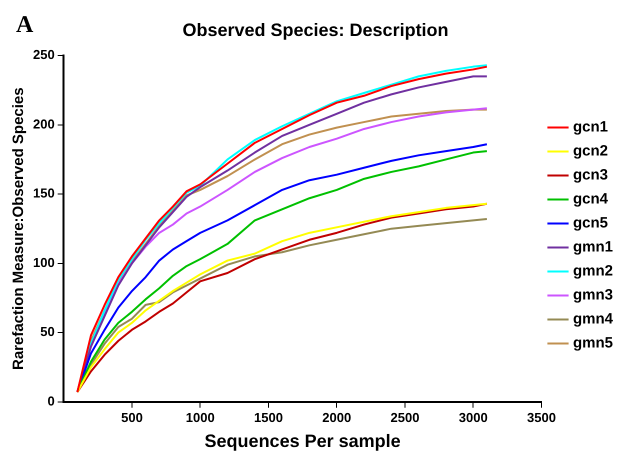  Describe the element at coordinates (541, 418) in the screenshot. I see `x-tick-label: 3500` at that location.